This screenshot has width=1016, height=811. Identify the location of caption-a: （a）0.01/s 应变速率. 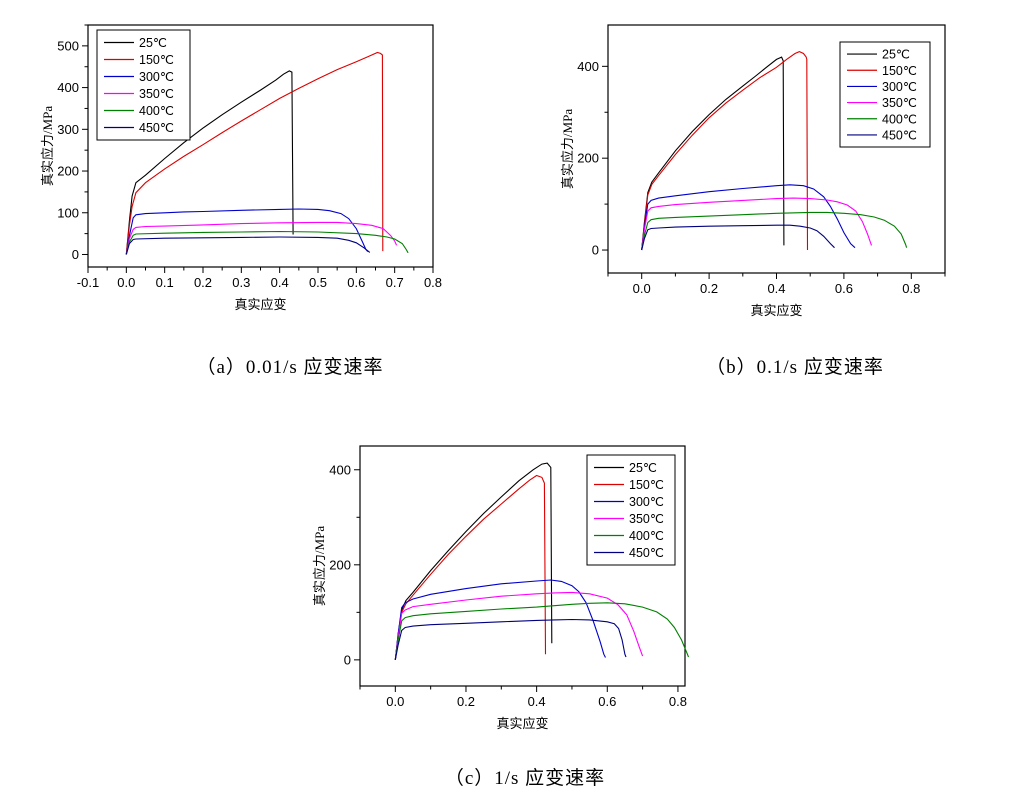
(290, 367).